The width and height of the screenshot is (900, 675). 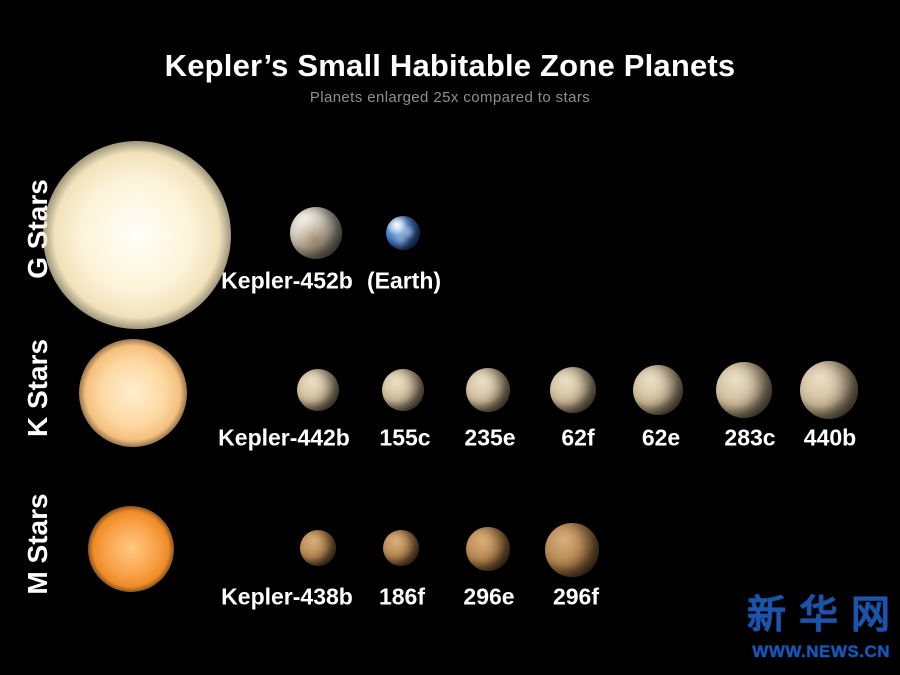 What do you see at coordinates (318, 390) in the screenshot?
I see `planet-kepler-442b` at bounding box center [318, 390].